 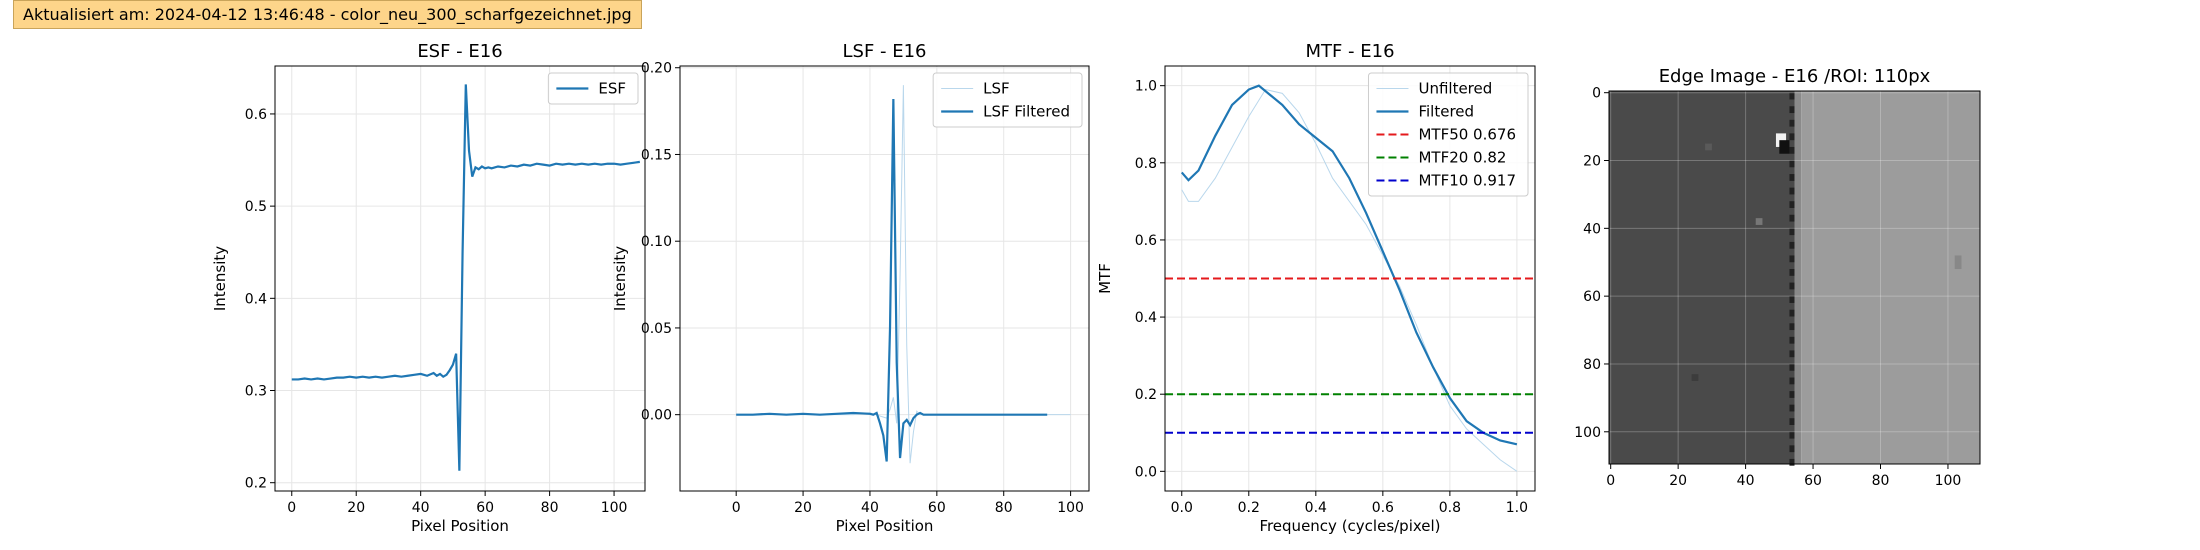 I want to click on y-tick-label: 1.0, so click(x=1146, y=87).